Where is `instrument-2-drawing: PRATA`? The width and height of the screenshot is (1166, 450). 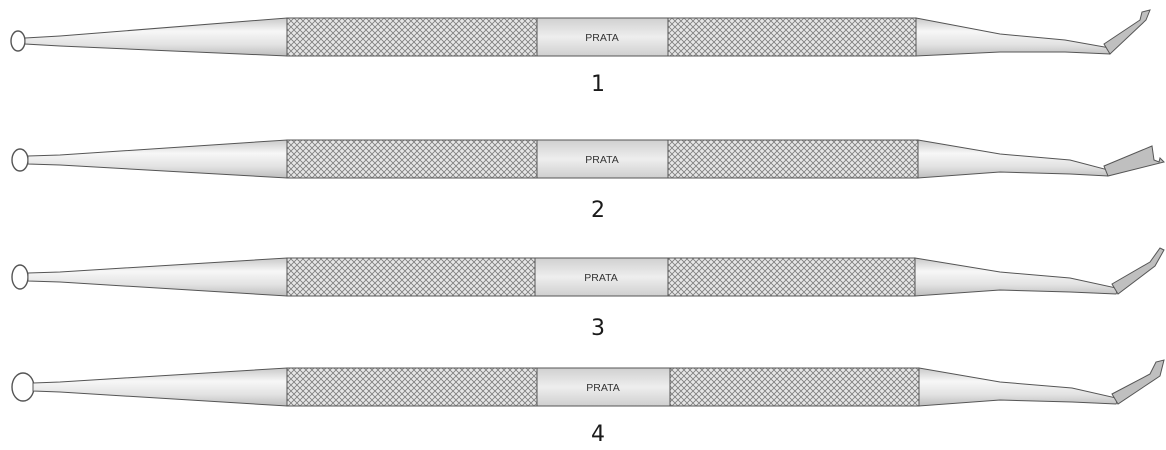
instrument-2-drawing: PRATA is located at coordinates (588, 159).